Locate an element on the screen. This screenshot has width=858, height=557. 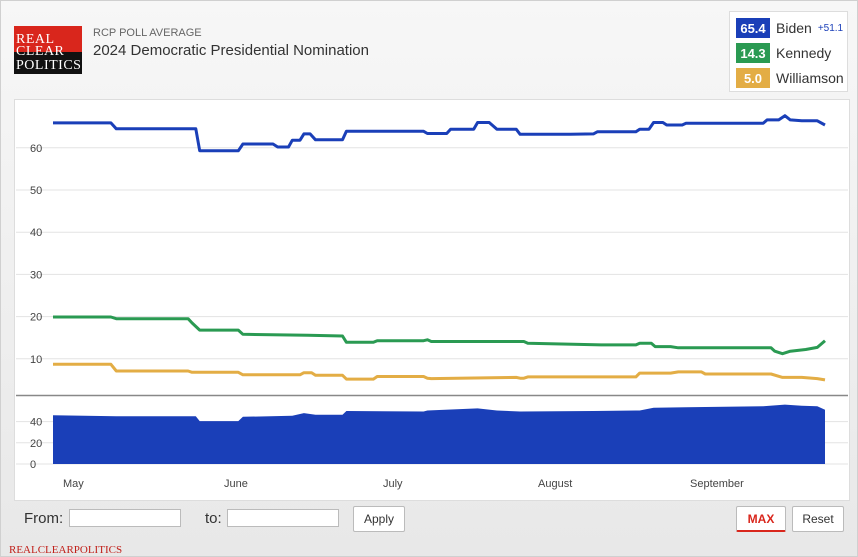
header-subtitle: RCP POLL AVERAGE is located at coordinates (147, 33).